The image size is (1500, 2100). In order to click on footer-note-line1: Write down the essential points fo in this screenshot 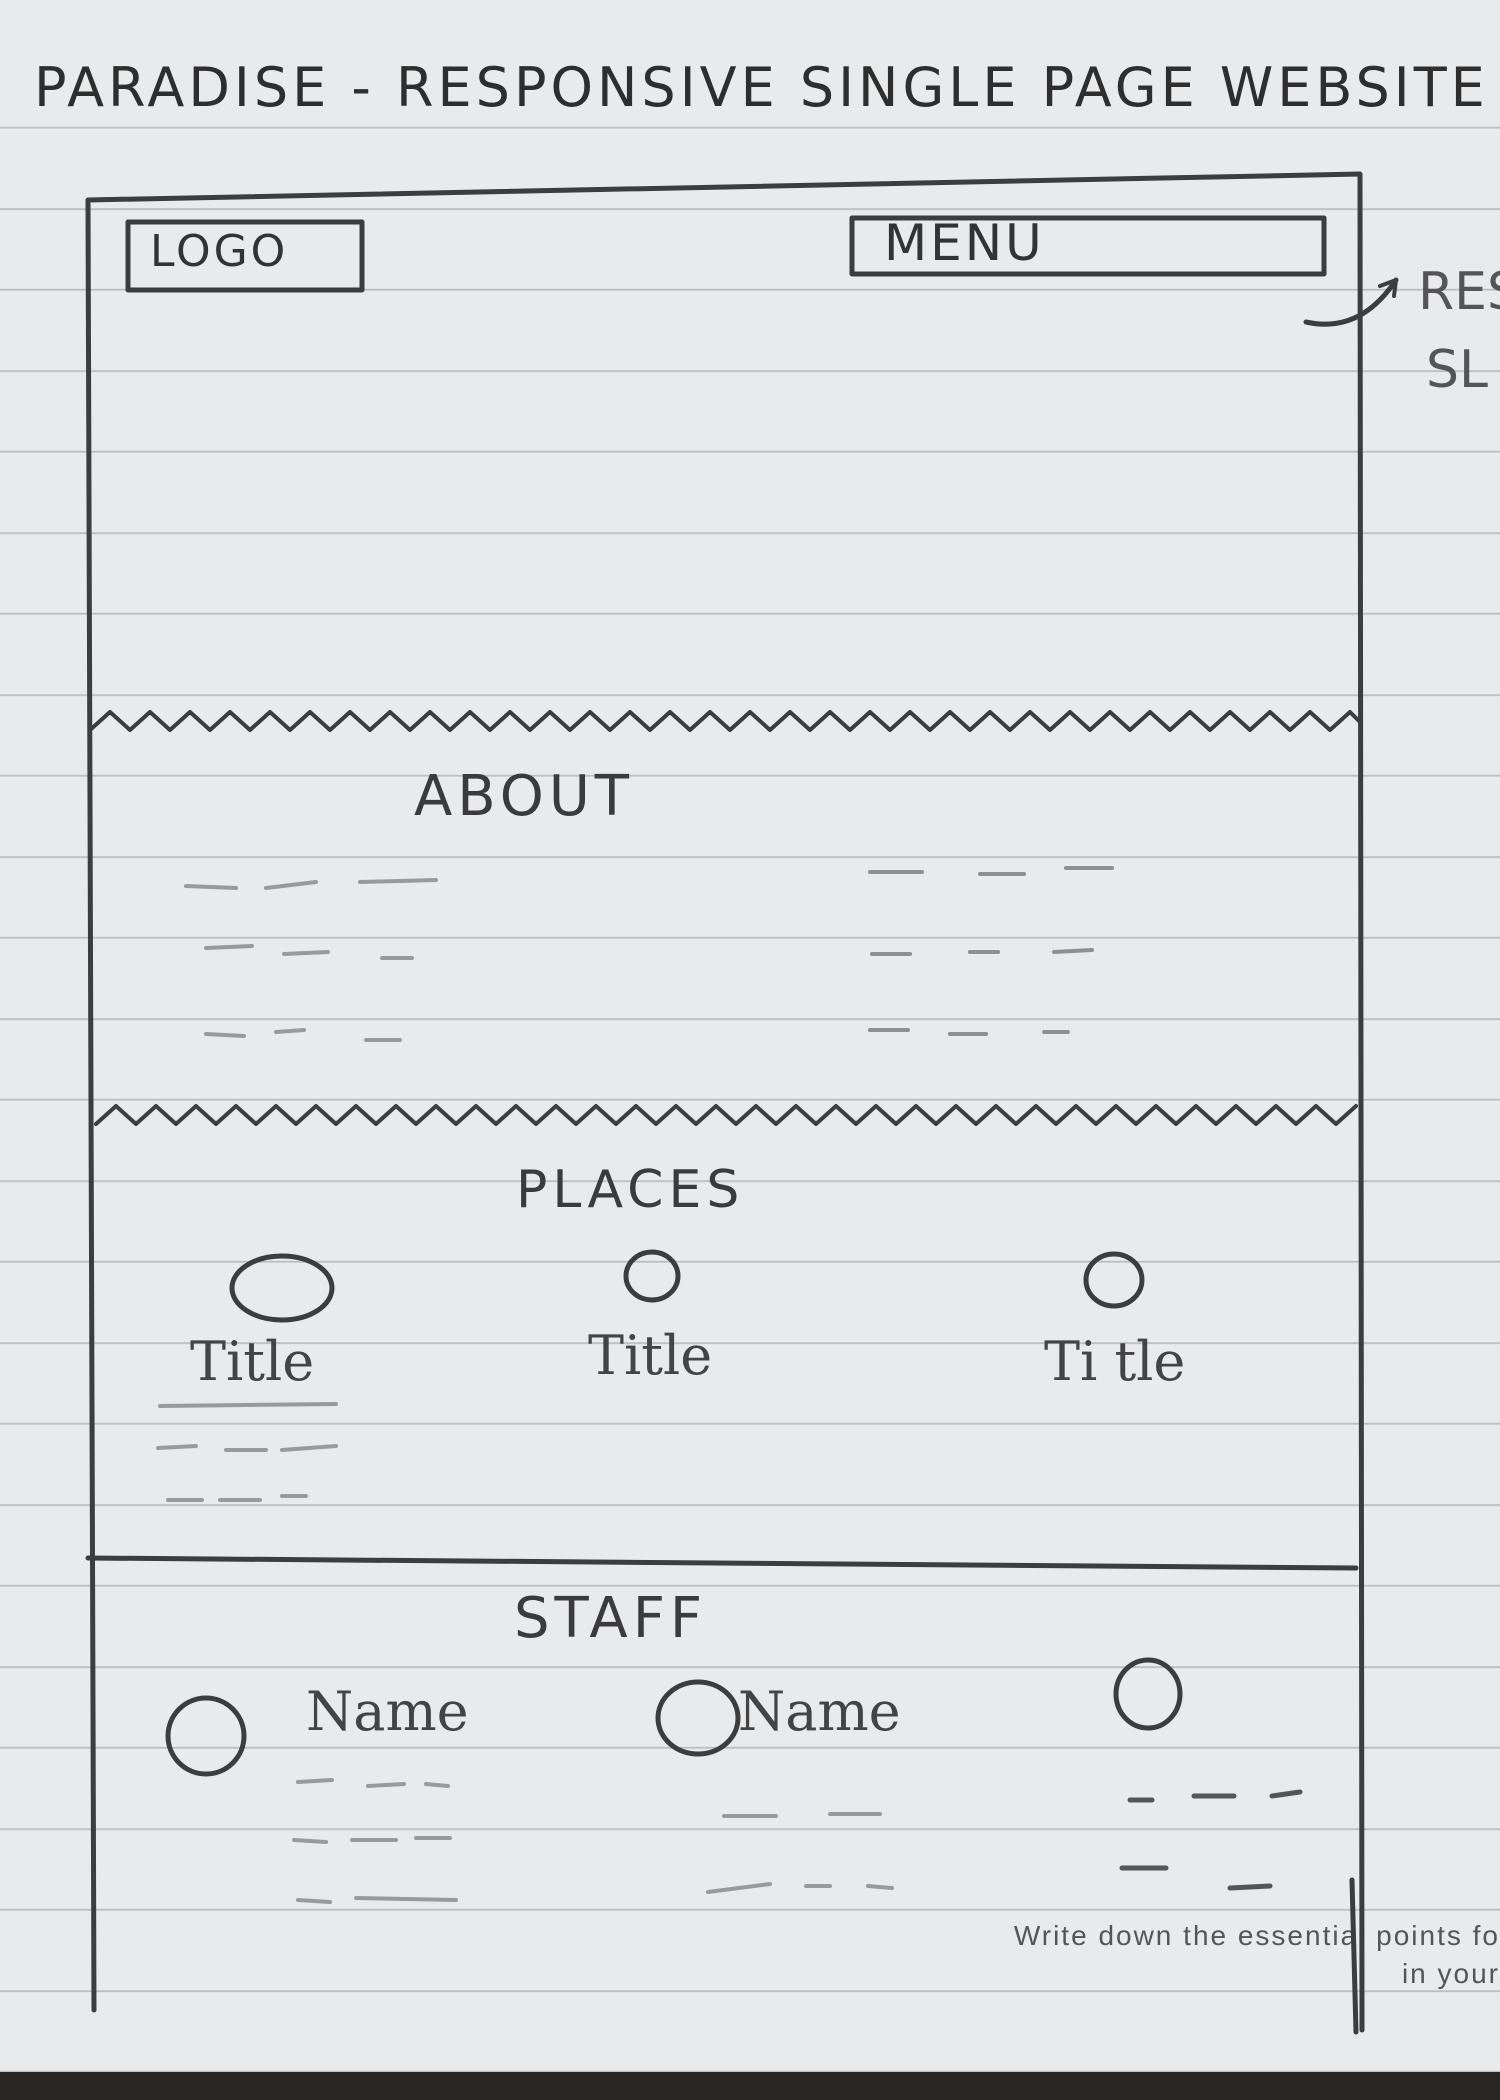, I will do `click(1256, 1935)`.